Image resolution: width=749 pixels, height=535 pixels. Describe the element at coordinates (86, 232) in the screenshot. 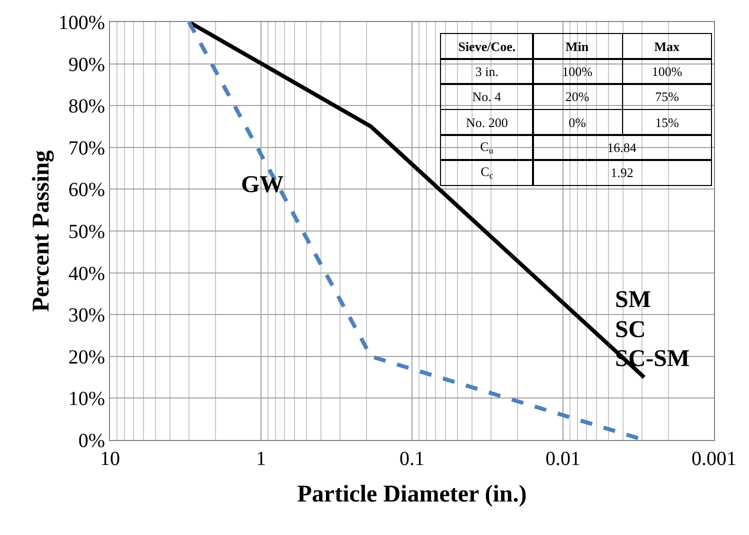

I see `y-tick-label: 50%` at that location.